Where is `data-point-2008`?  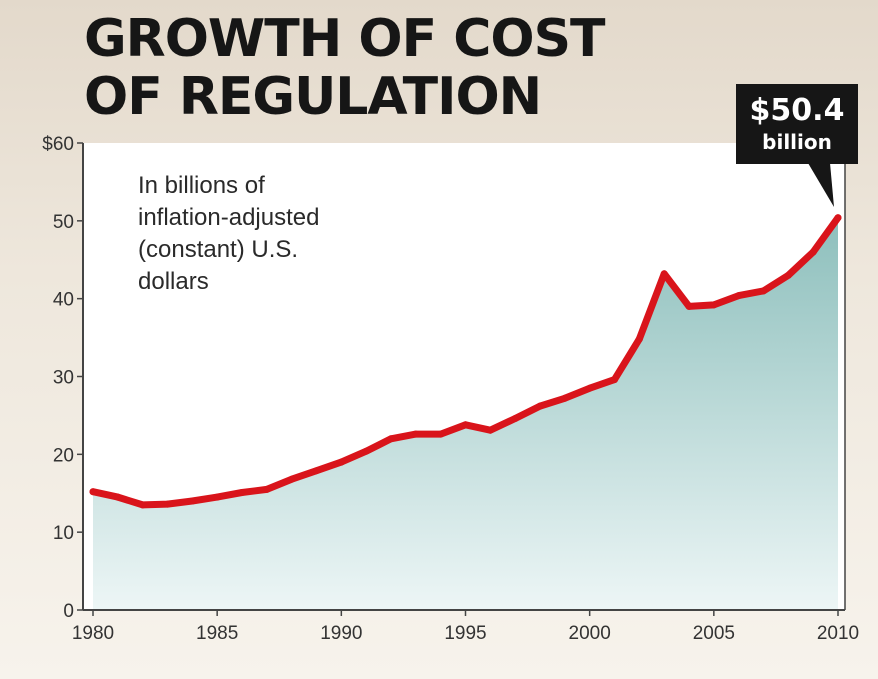
data-point-2008 is located at coordinates (788, 275).